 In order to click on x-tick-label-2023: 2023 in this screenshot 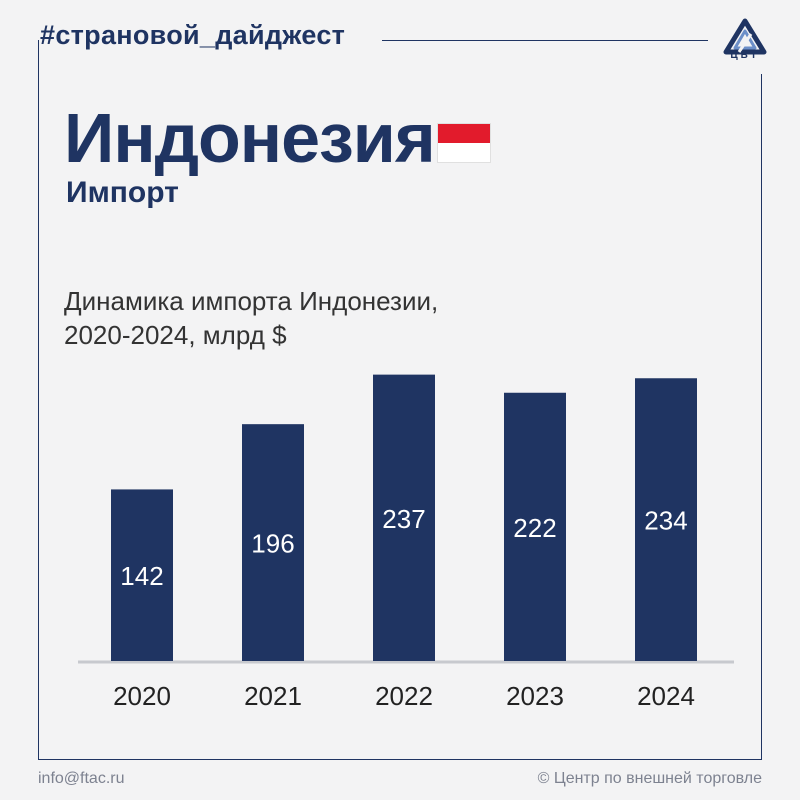, I will do `click(535, 696)`.